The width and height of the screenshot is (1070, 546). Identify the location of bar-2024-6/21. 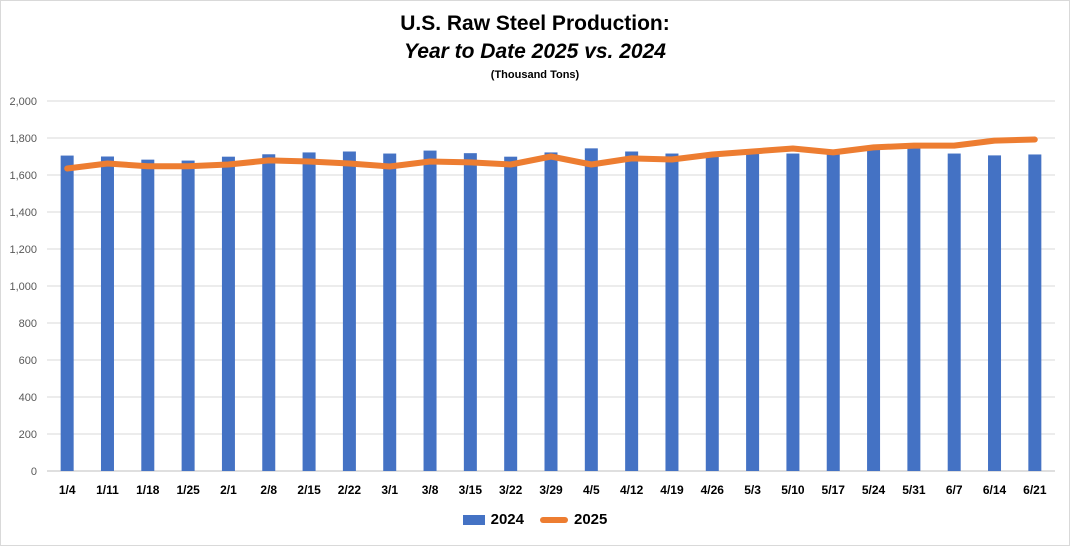
(1035, 312).